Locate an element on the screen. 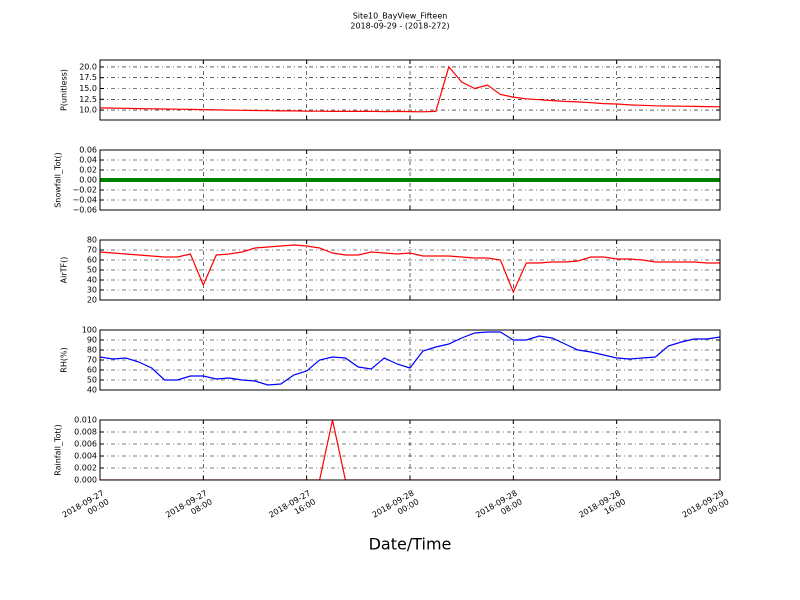  y-tick-label: 0.02 is located at coordinates (88, 170).